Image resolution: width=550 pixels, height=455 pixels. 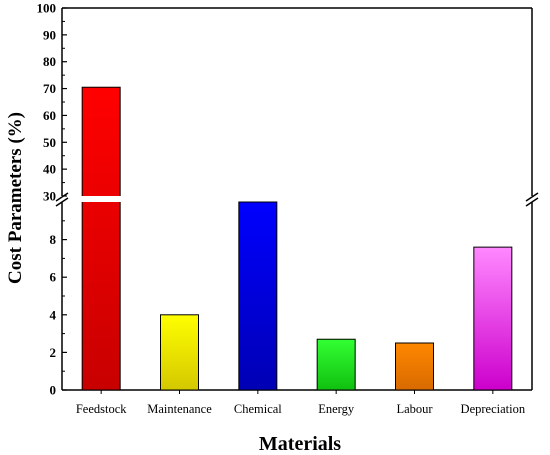 I want to click on y-tick-label: 50, so click(x=49, y=142).